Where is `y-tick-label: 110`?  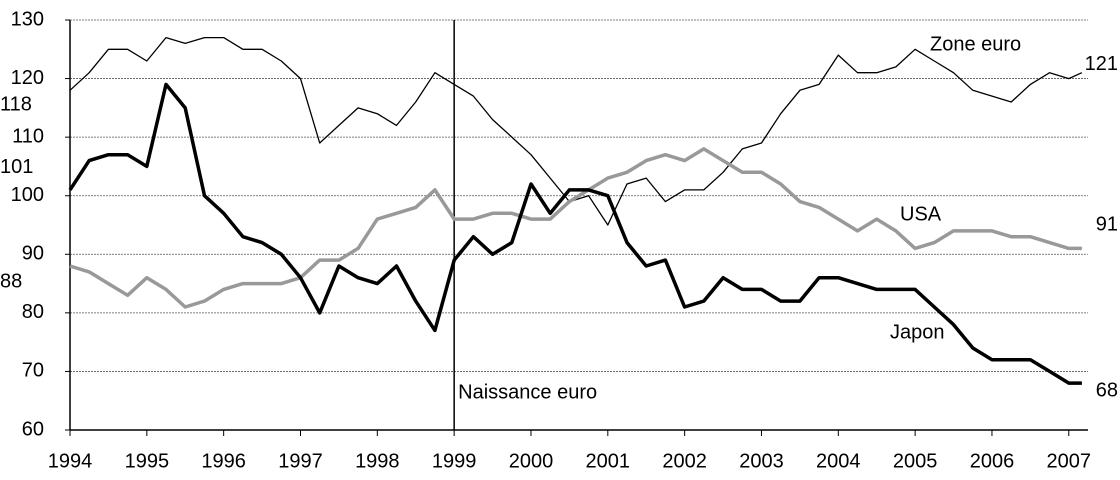 y-tick-label: 110 is located at coordinates (28, 136).